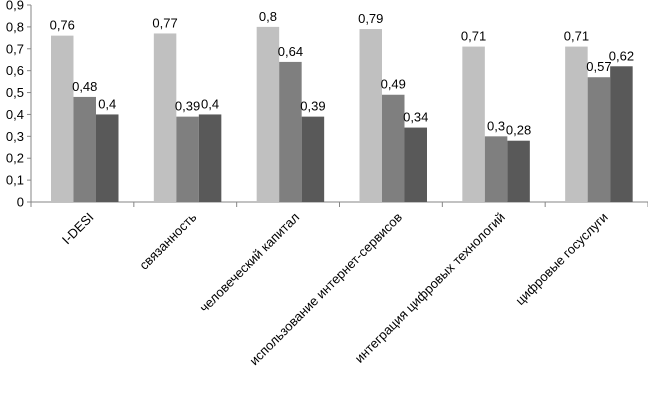  What do you see at coordinates (164, 22) in the screenshot?
I see `data-label: 0,77` at bounding box center [164, 22].